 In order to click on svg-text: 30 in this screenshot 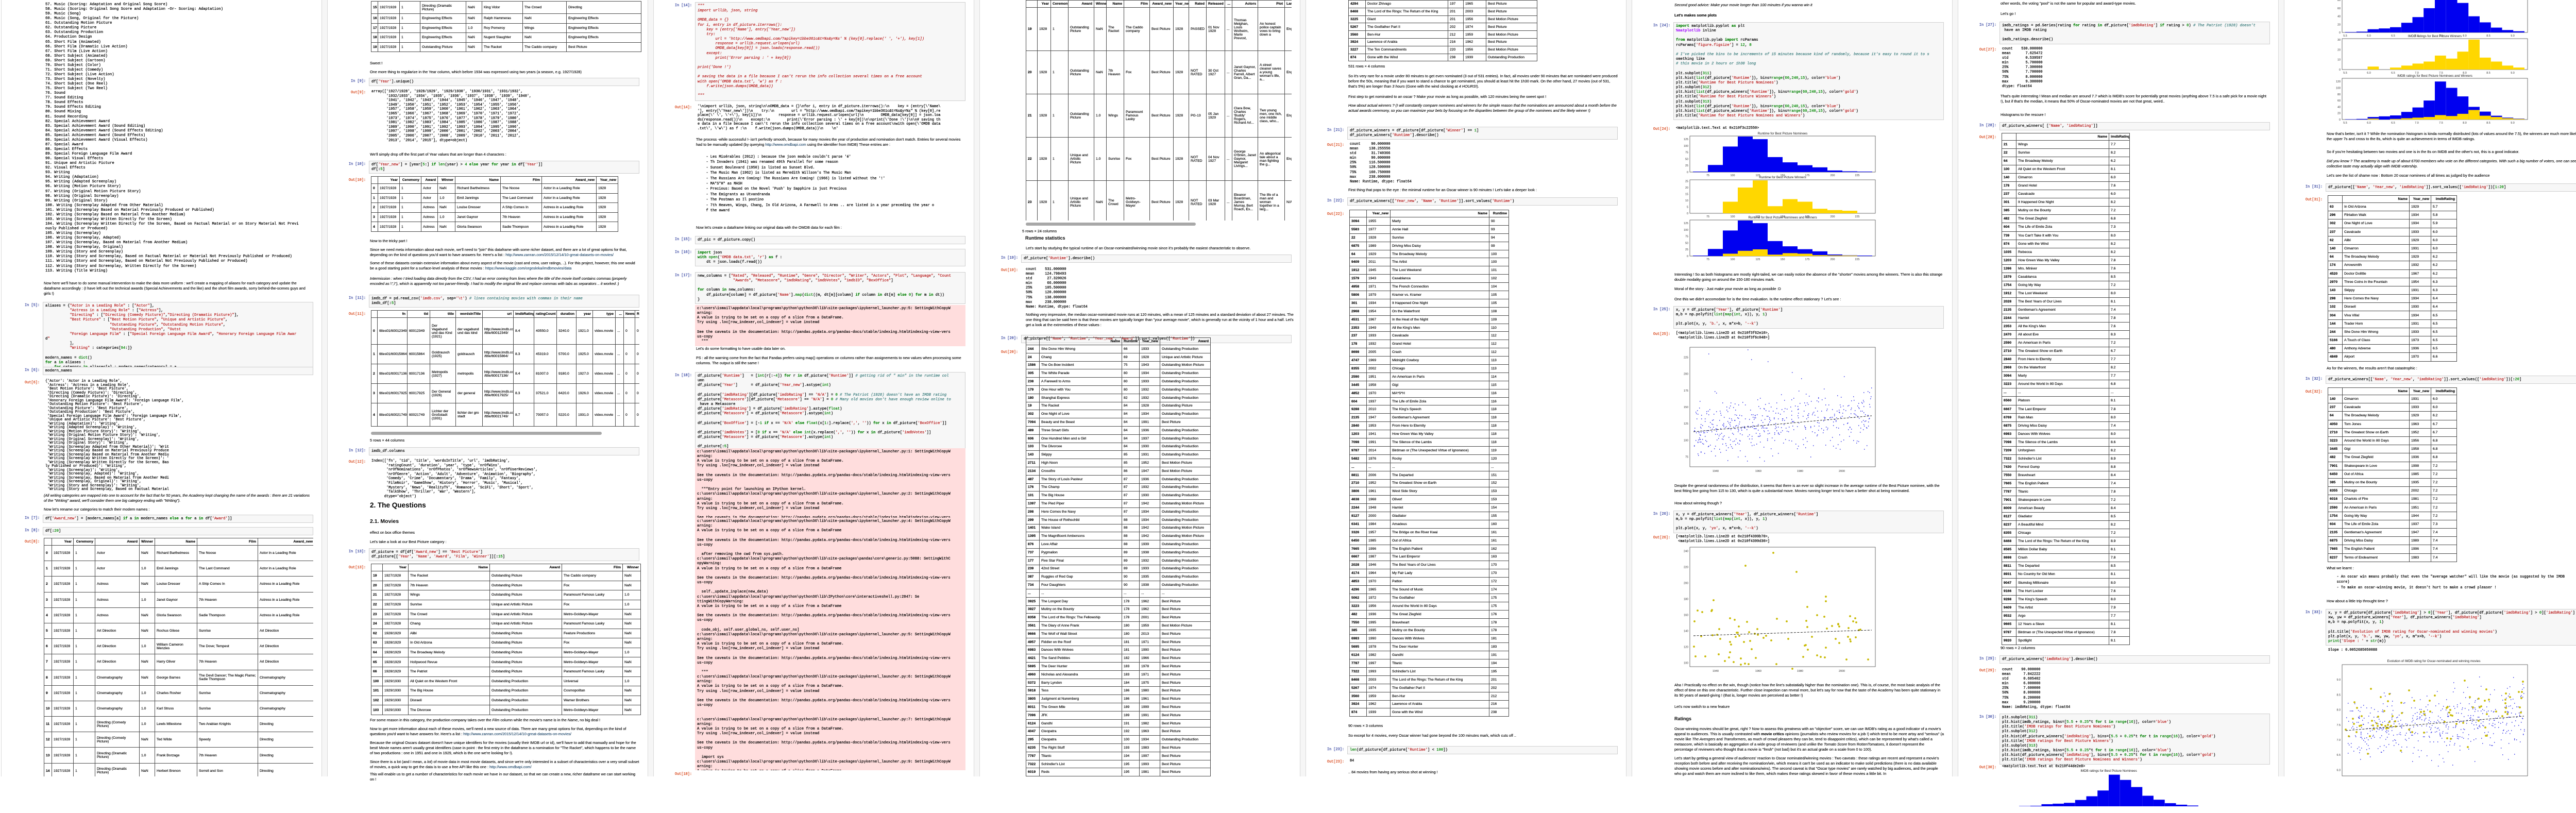, I will do `click(2339, 40)`.